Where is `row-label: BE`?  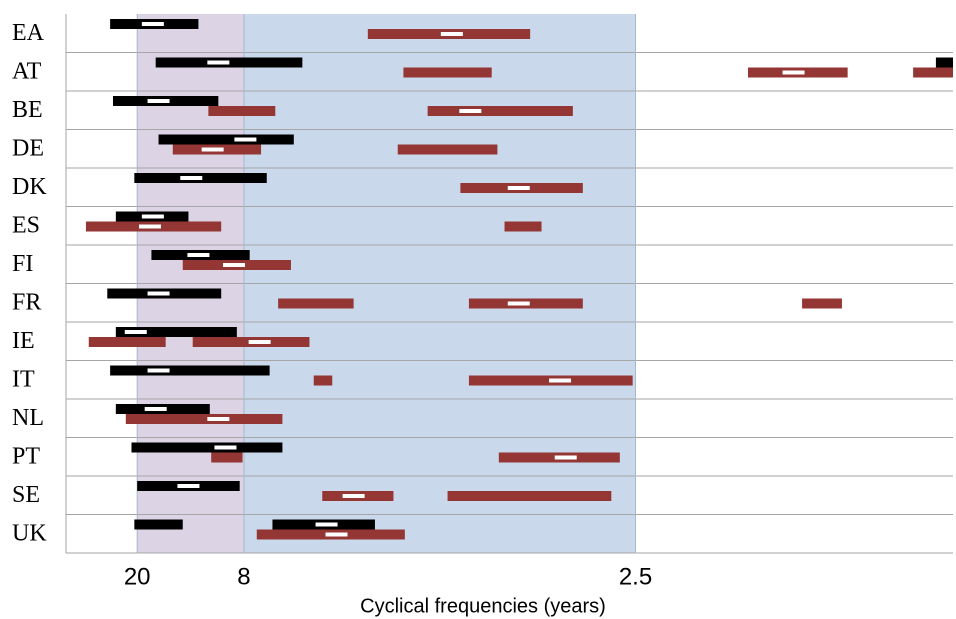
row-label: BE is located at coordinates (27, 110).